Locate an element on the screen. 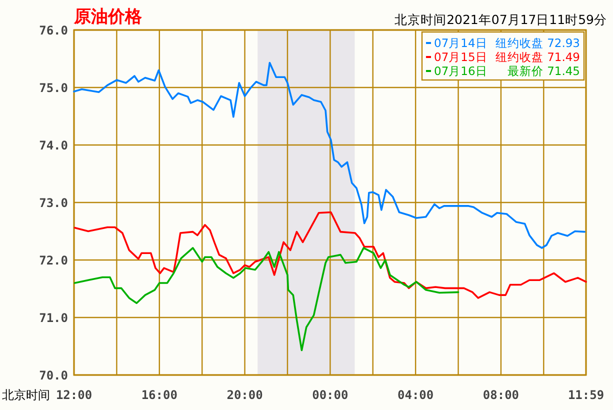 This screenshot has height=410, width=613. y-tick-label: 76.0 is located at coordinates (53, 31).